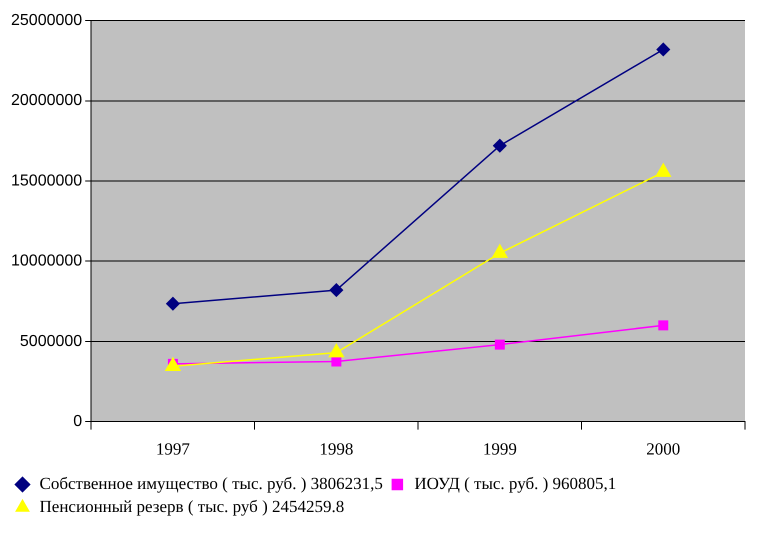  Describe the element at coordinates (51, 341) in the screenshot. I see `y-tick-label: 5000000` at that location.